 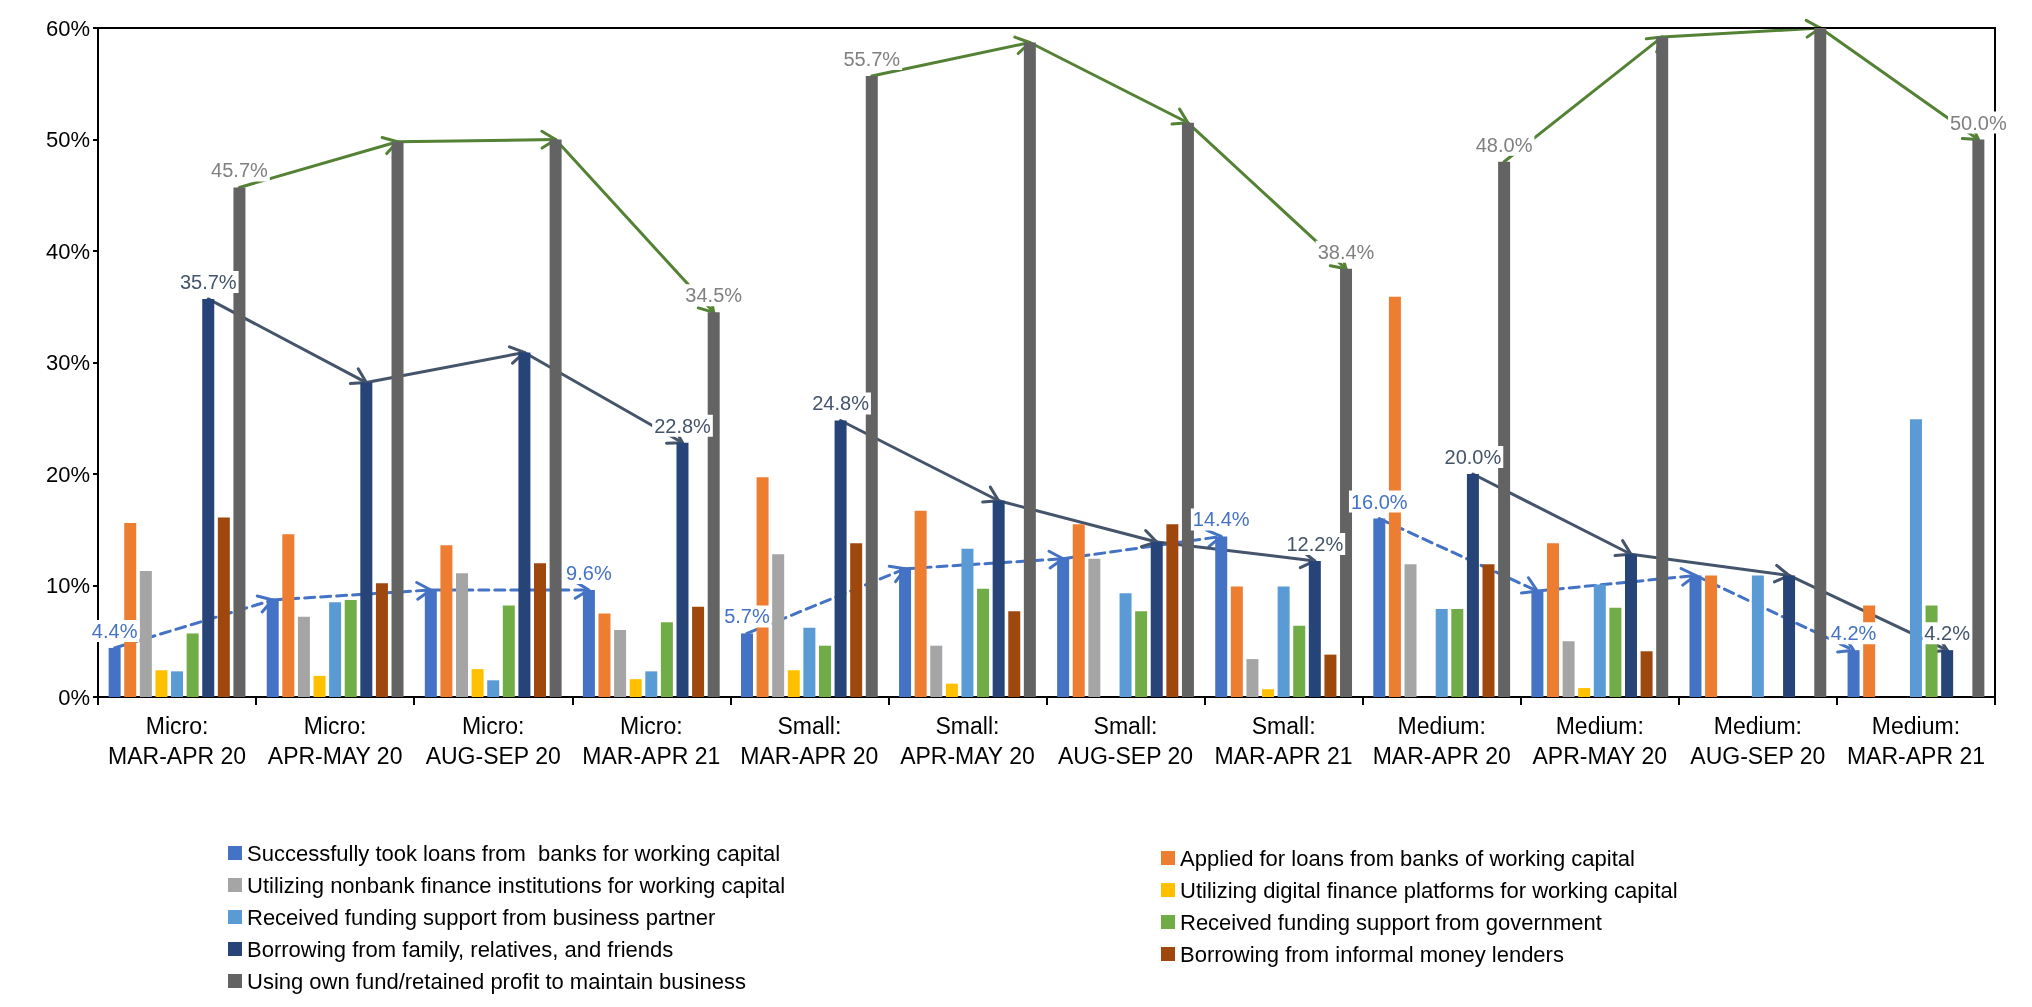 What do you see at coordinates (1758, 741) in the screenshot?
I see `x-tick-label: Medium: AUG-SEP 20` at bounding box center [1758, 741].